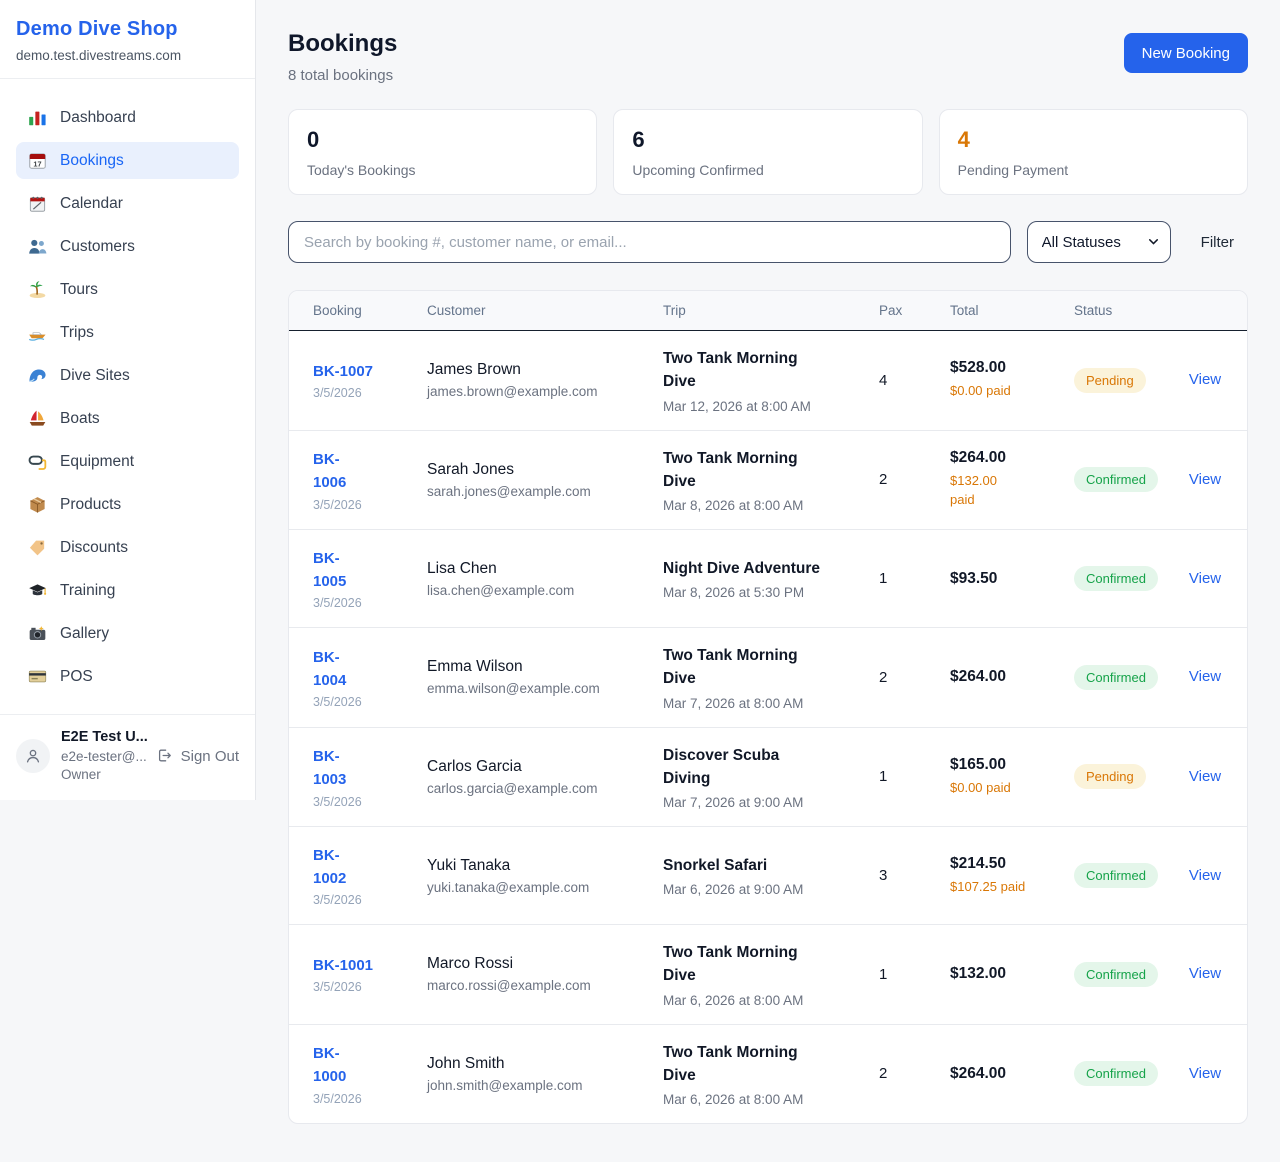 This screenshot has width=1280, height=1162. What do you see at coordinates (1217, 242) in the screenshot?
I see `filter-button: Filter` at bounding box center [1217, 242].